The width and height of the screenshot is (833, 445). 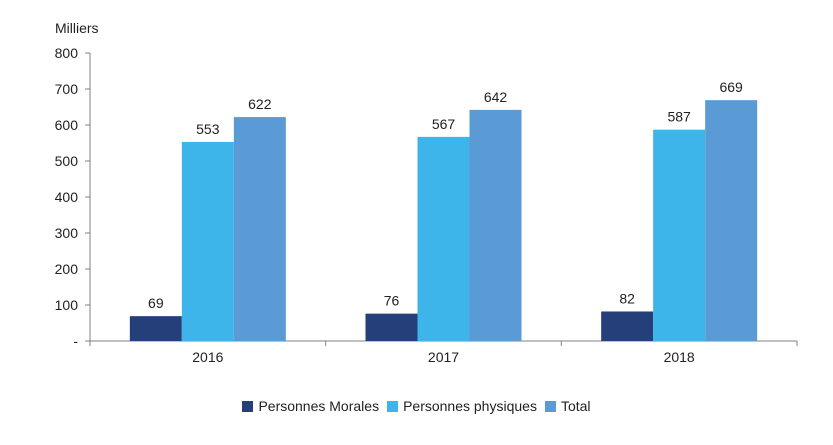 I want to click on bar-value-label: 76, so click(x=392, y=301).